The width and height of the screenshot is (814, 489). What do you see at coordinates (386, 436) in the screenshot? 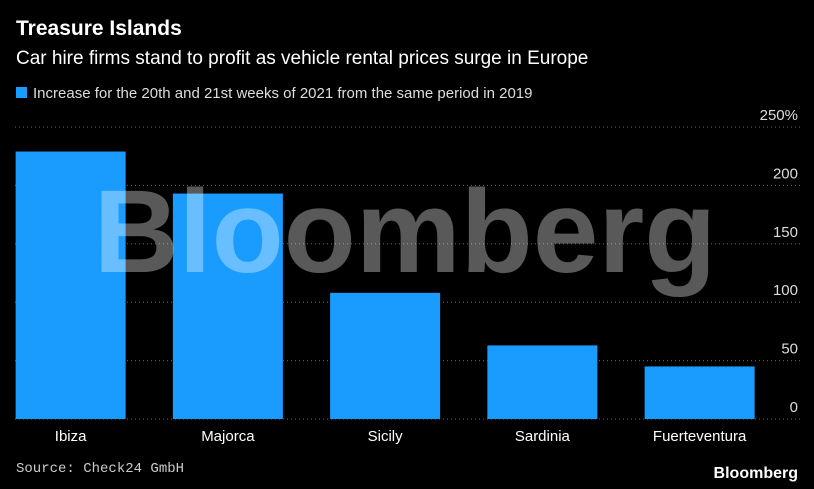
I see `x-tick-label: Sicily` at bounding box center [386, 436].